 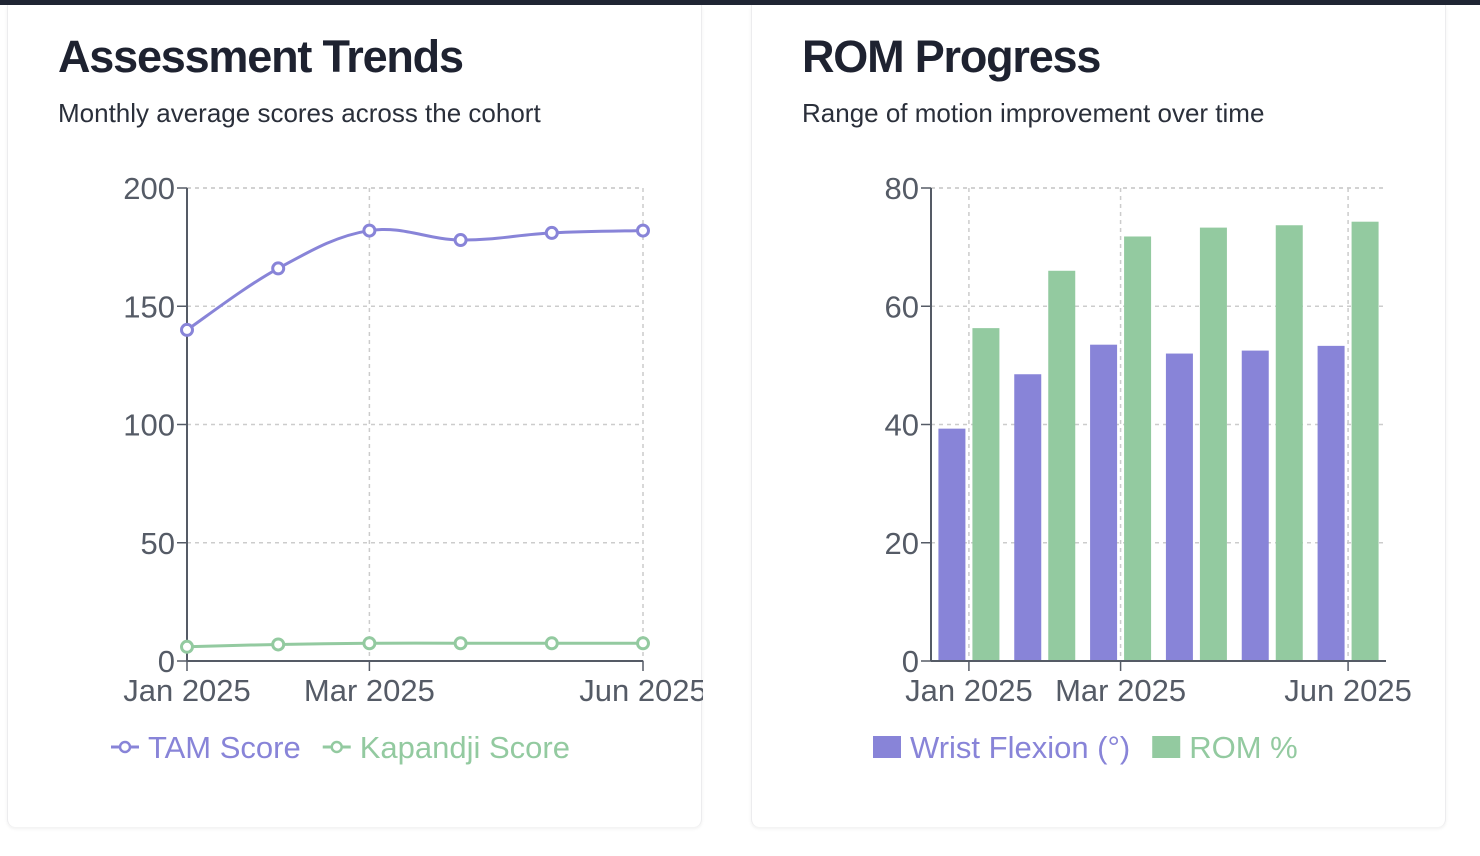 What do you see at coordinates (149, 306) in the screenshot?
I see `y-tick-label: 150` at bounding box center [149, 306].